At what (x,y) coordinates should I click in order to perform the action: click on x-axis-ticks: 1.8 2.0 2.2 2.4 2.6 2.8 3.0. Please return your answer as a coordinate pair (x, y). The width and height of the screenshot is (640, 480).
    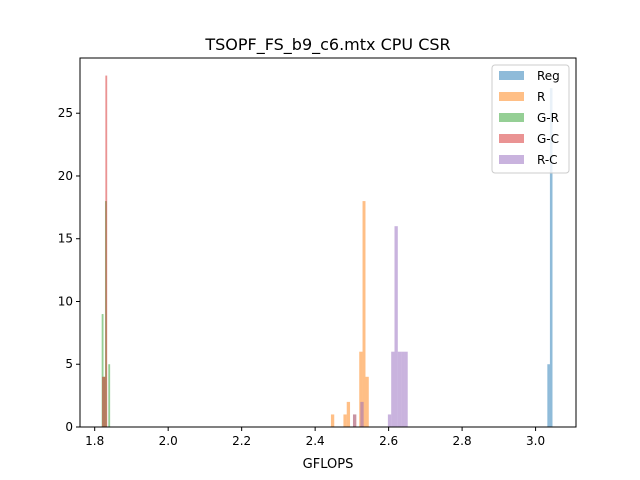
    Looking at the image, I should click on (315, 437).